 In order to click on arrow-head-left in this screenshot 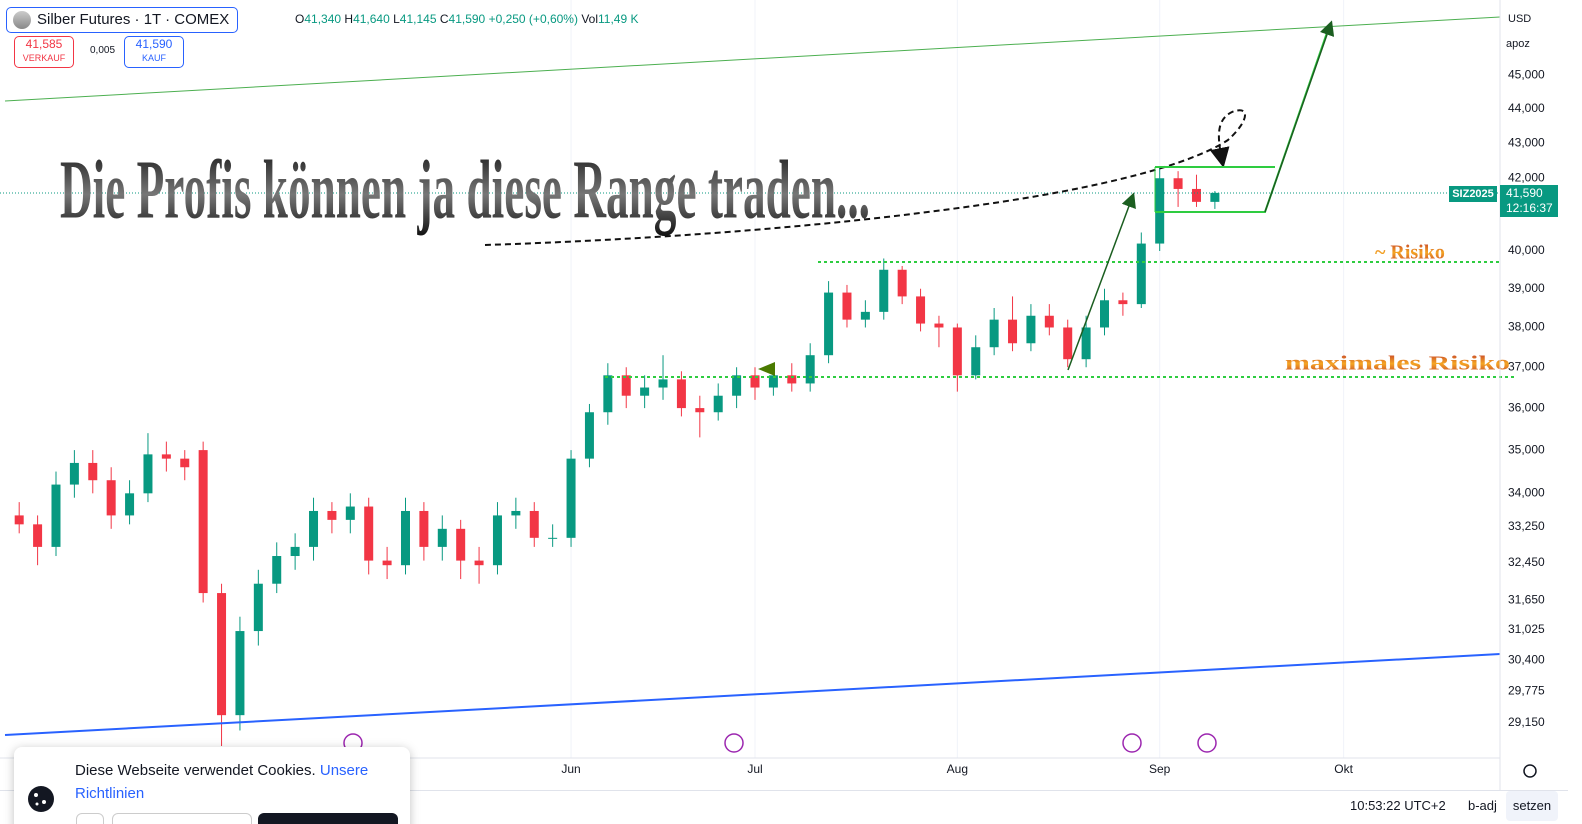, I will do `click(766, 369)`.